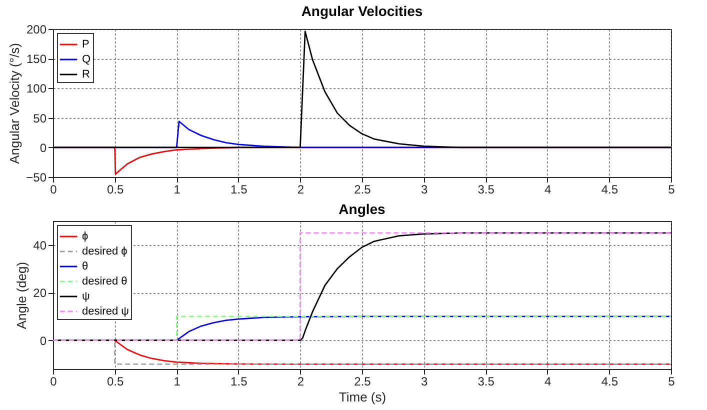 This screenshot has height=410, width=707. Describe the element at coordinates (86, 74) in the screenshot. I see `legend-label: R` at that location.